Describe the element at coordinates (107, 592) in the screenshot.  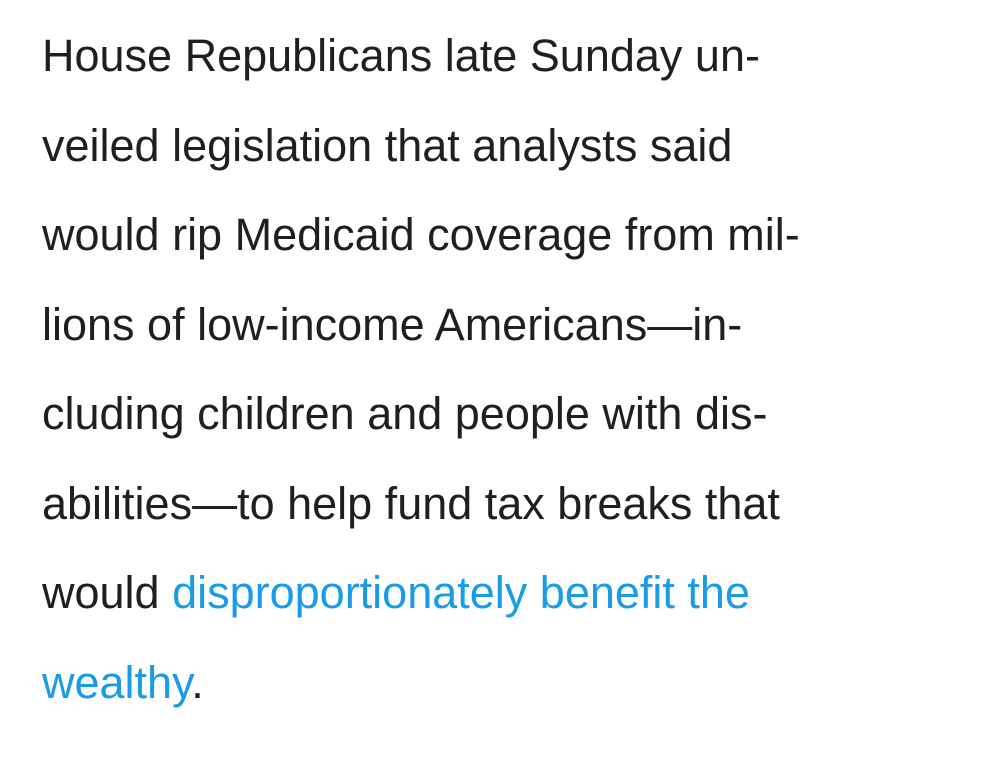
I see `line-7-prefix: would` at that location.